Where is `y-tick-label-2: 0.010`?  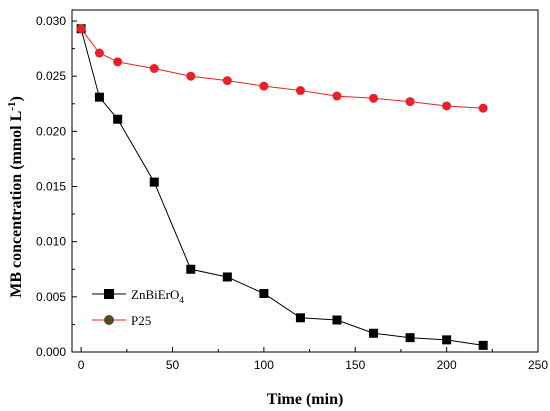 y-tick-label-2: 0.010 is located at coordinates (51, 242).